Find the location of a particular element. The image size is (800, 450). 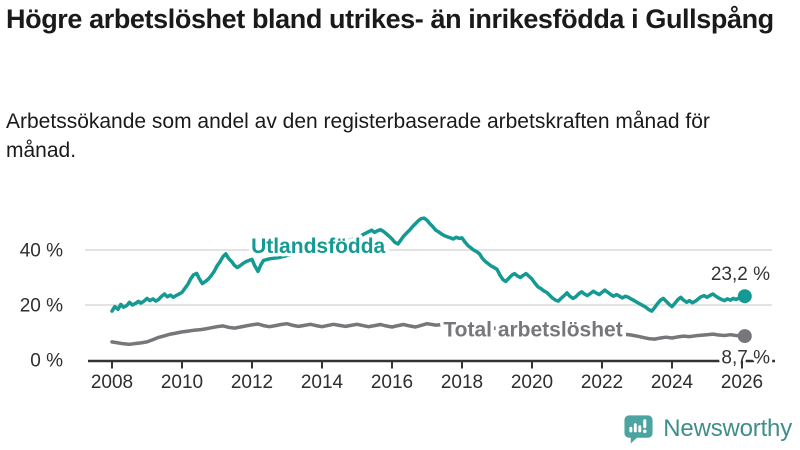

value-label-utlandsfodda: 23,2 % is located at coordinates (740, 274).